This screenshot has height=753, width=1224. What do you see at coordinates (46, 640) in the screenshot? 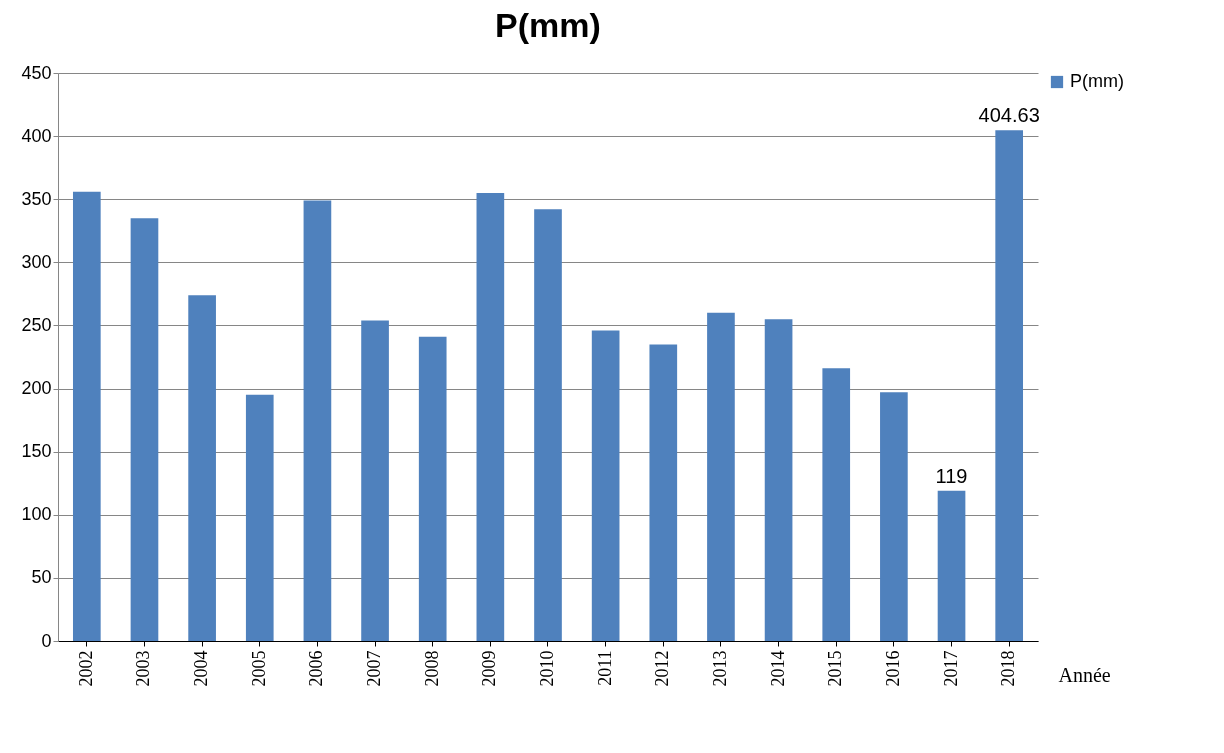
I see `y-tick-label: 0` at bounding box center [46, 640].